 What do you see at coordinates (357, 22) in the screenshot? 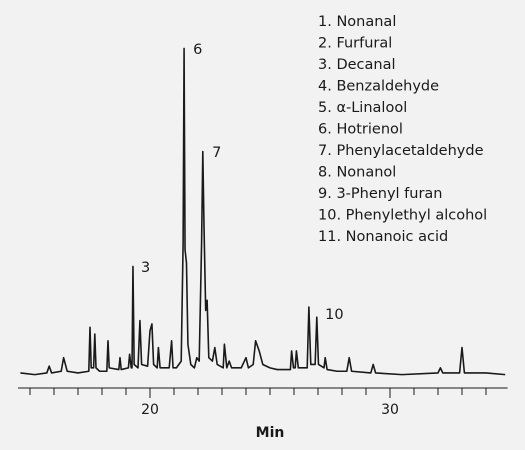
I see `legend-entry: 1. Nonanal` at bounding box center [357, 22].